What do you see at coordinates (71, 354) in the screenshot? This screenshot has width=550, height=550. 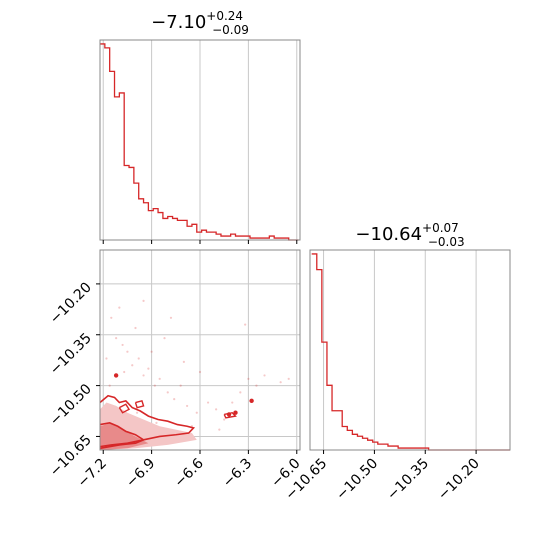 I see `scatter-y-tick-label-1: −10.35` at bounding box center [71, 354].